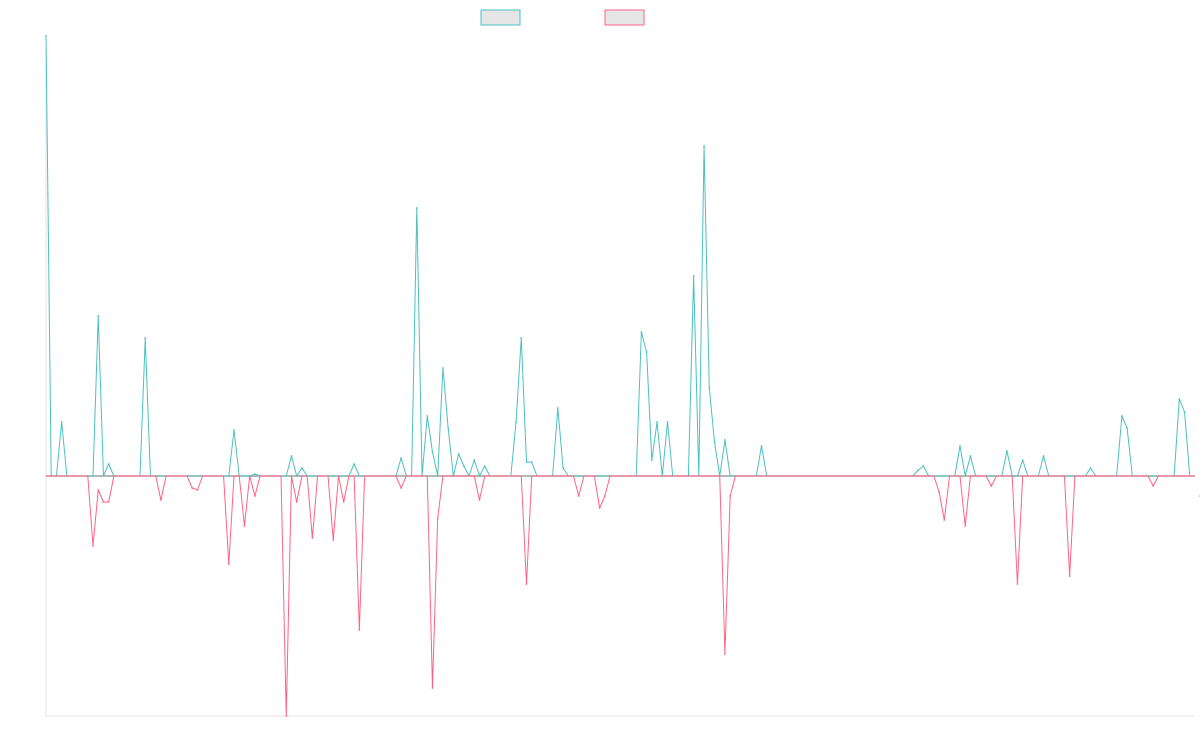 Image resolution: width=1200 pixels, height=750 pixels. What do you see at coordinates (562, 17) in the screenshot?
I see `legend` at bounding box center [562, 17].